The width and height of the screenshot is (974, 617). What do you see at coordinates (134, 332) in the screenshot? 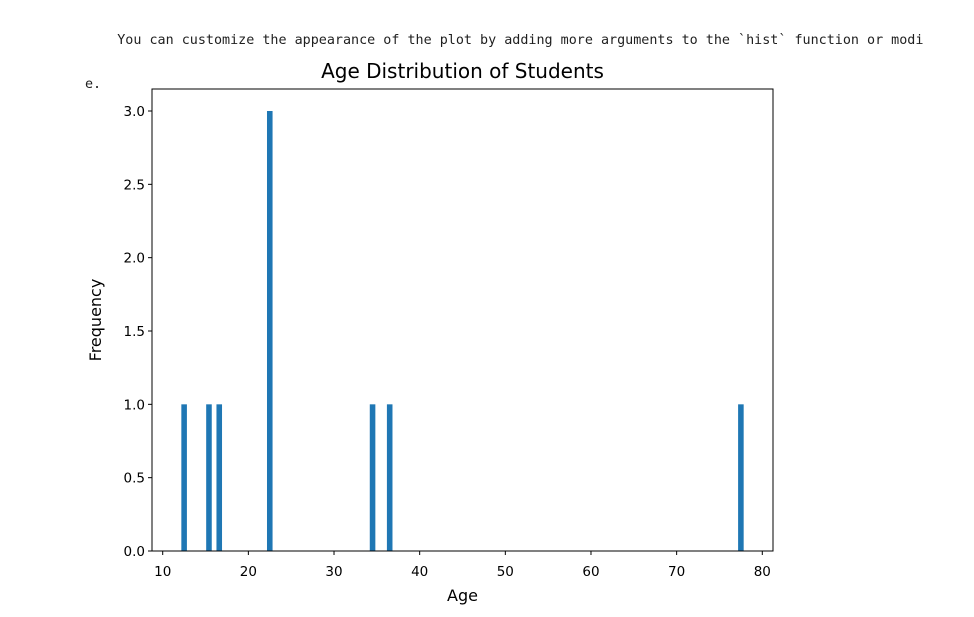
I see `y-tick-label: 1.5` at bounding box center [134, 332].